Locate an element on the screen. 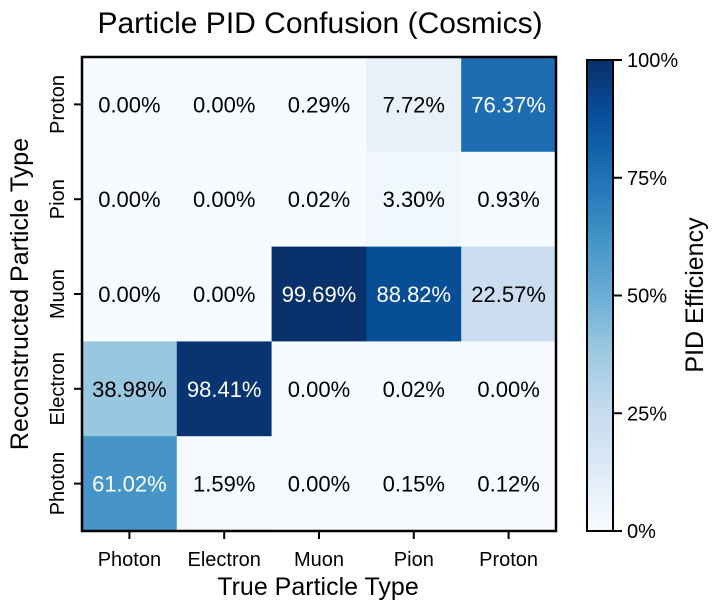 Image resolution: width=726 pixels, height=616 pixels. y-tick-label: Photon is located at coordinates (58, 483).